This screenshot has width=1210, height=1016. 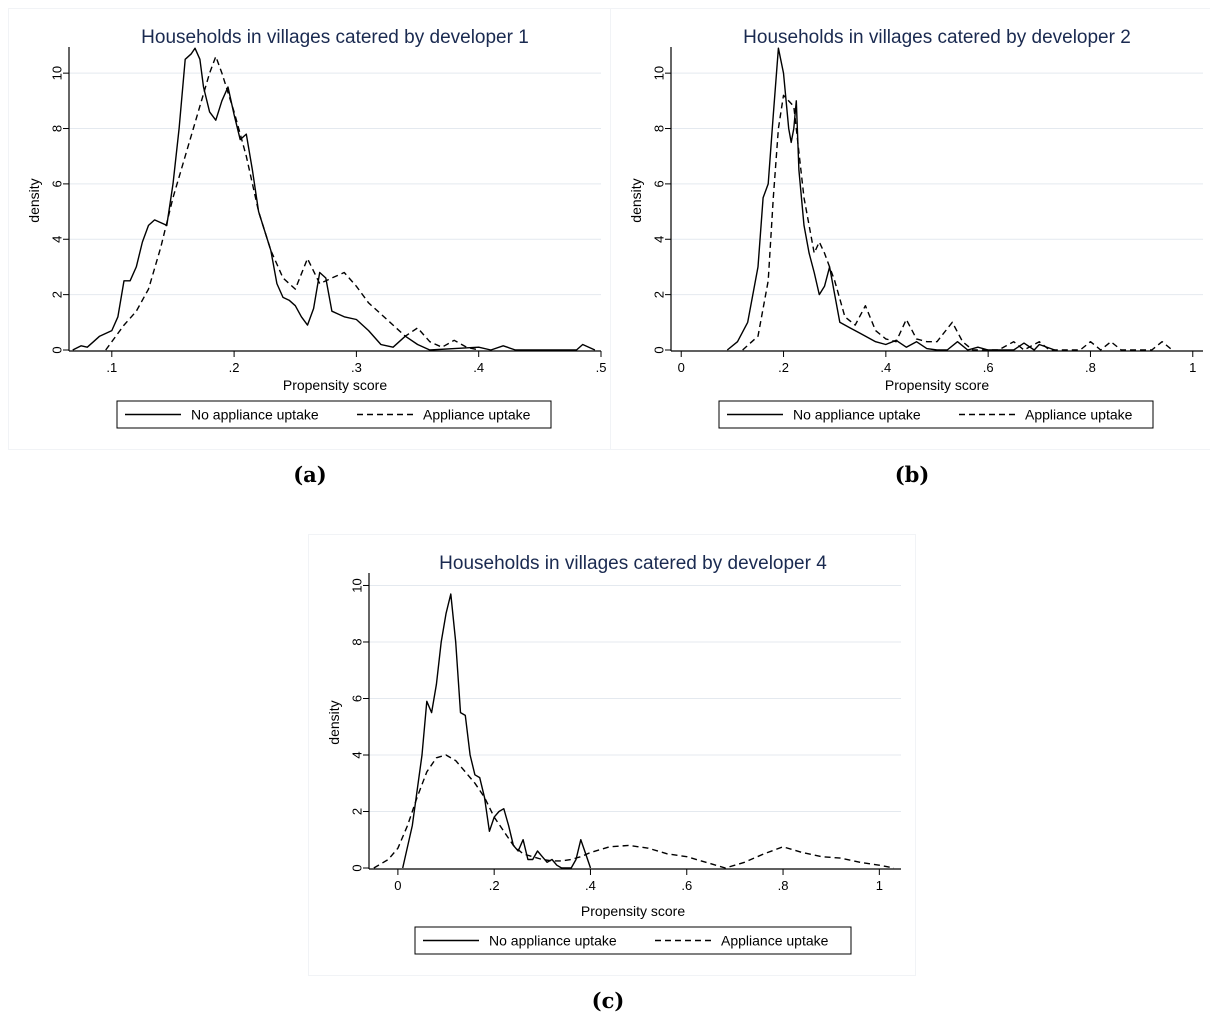 I want to click on x-tick-label: .5, so click(x=601, y=367).